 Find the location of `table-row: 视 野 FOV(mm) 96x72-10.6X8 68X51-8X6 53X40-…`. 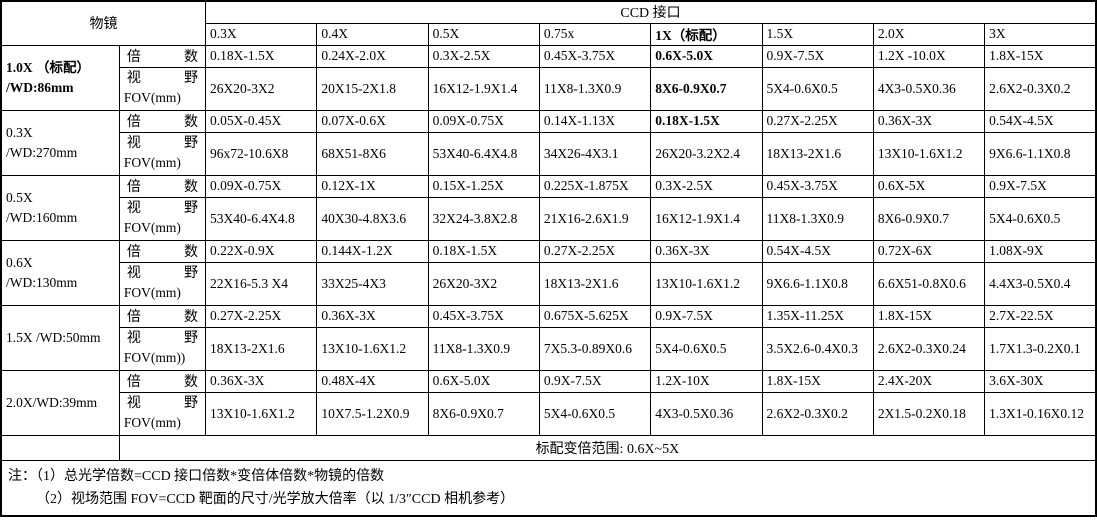

table-row: 视 野 FOV(mm) 96x72-10.6X8 68X51-8X6 53X40-… is located at coordinates (549, 153).